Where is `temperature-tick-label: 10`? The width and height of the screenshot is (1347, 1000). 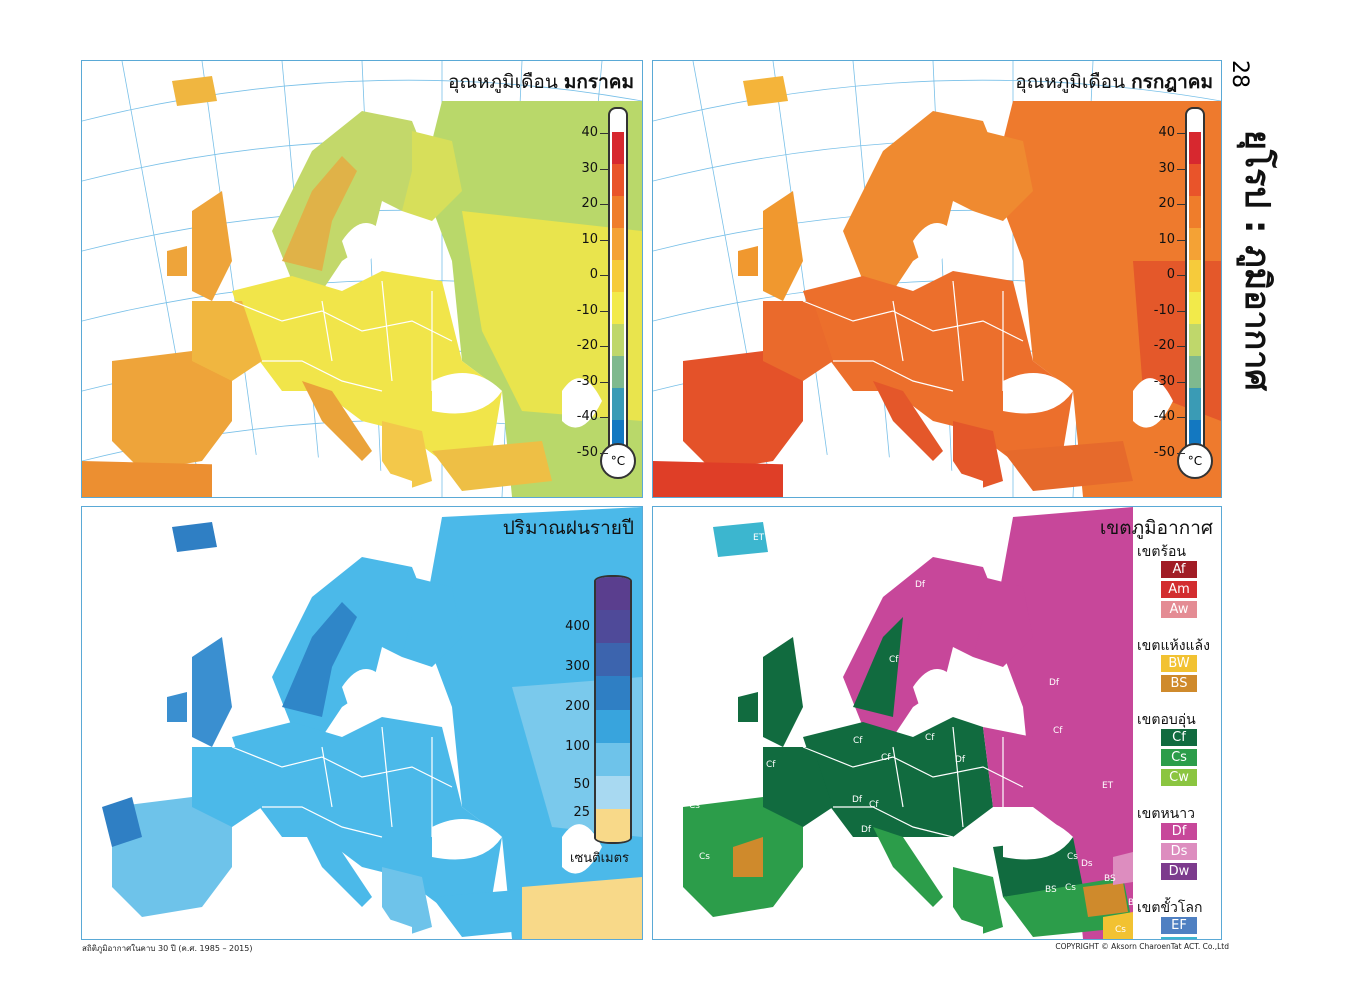
temperature-tick-label: 10 is located at coordinates (589, 239).